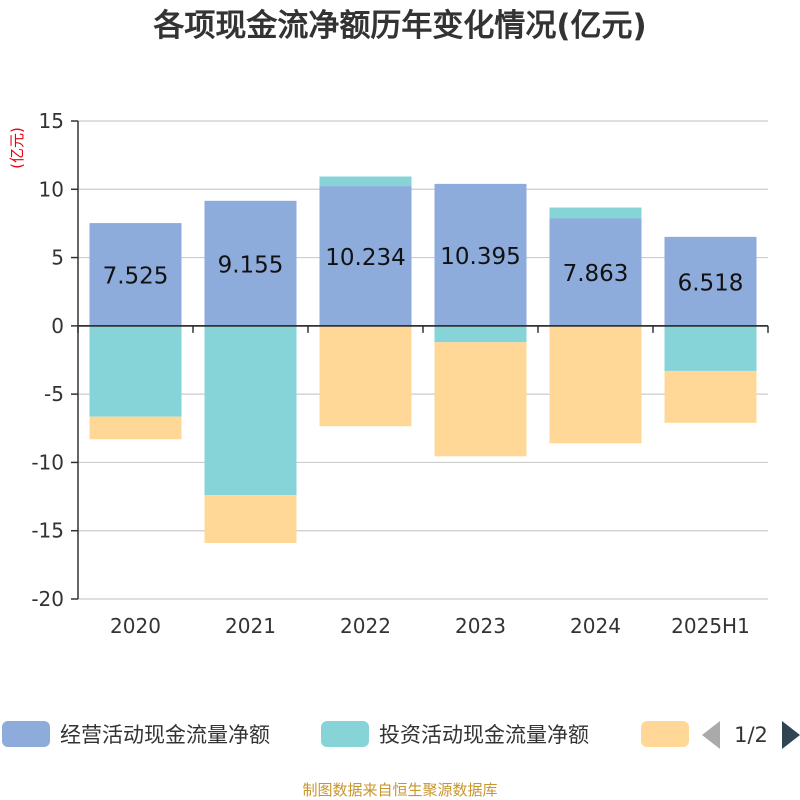 The width and height of the screenshot is (800, 800). Describe the element at coordinates (711, 735) in the screenshot. I see `legend-prev-page-icon` at that location.